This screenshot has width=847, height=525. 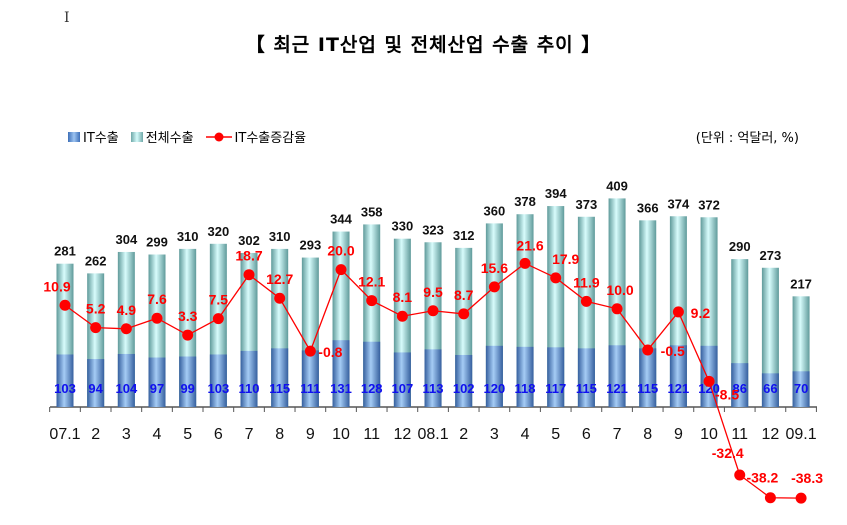 I want to click on total-value-label: 262, so click(x=96, y=260).